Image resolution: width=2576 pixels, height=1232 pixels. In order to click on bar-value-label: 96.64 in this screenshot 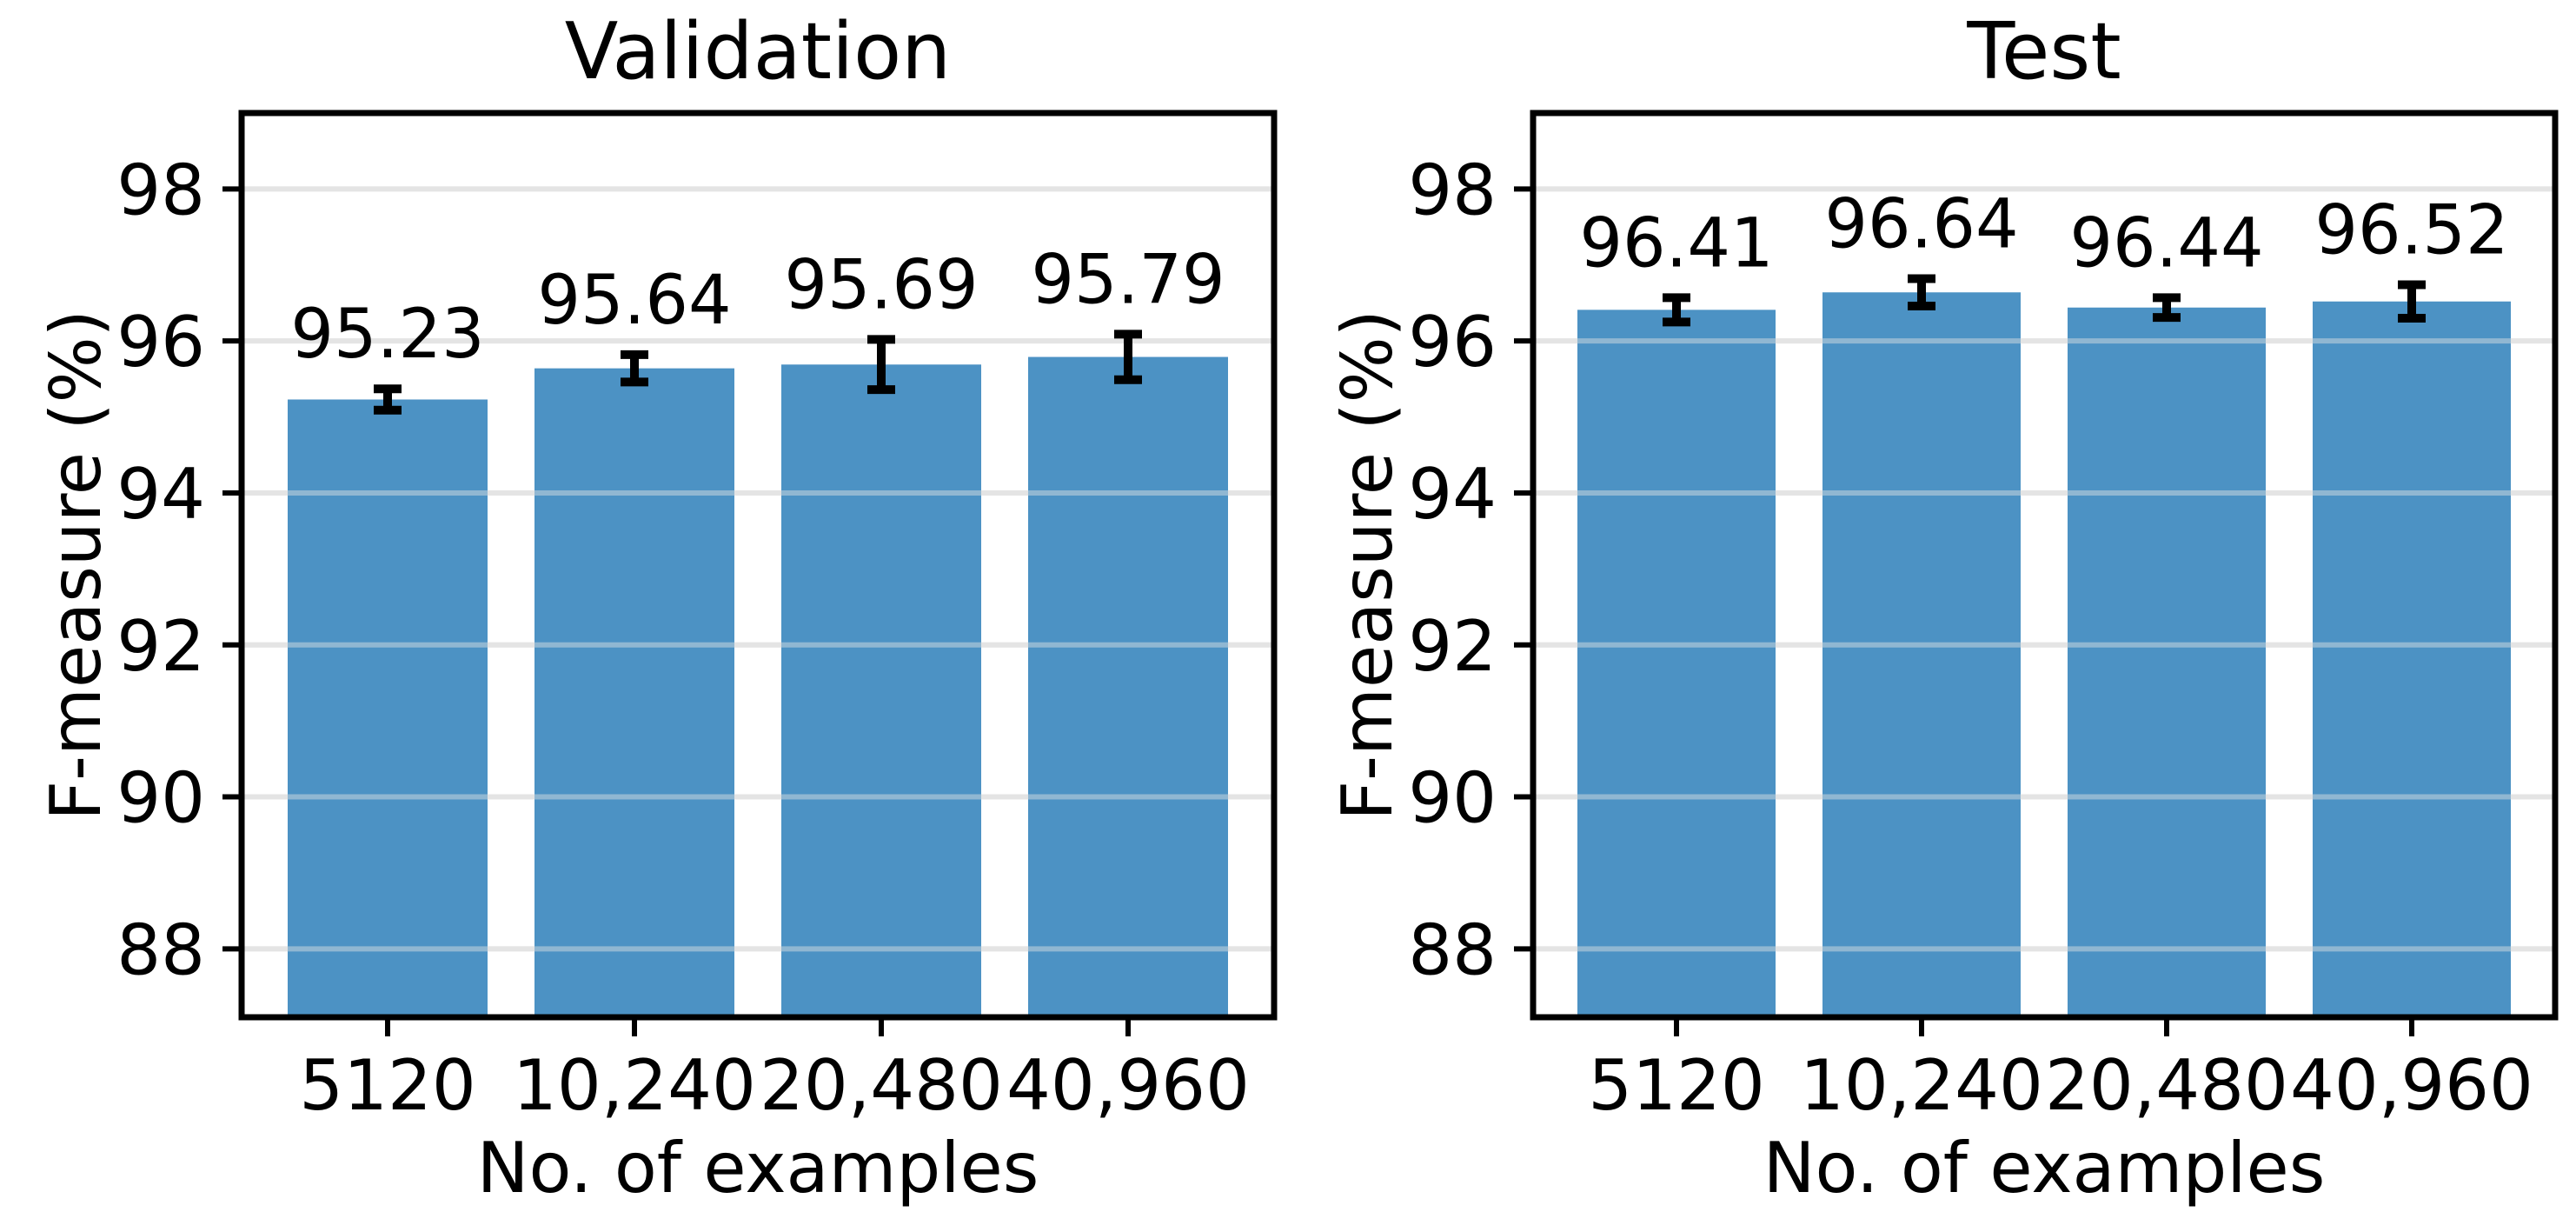, I will do `click(1921, 225)`.